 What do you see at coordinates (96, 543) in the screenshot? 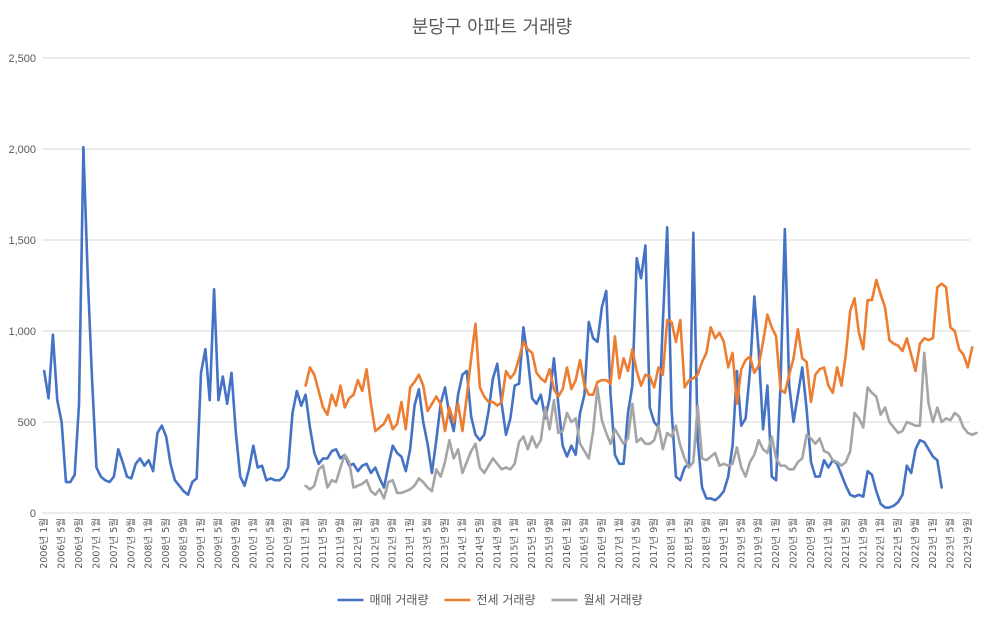
I see `x-tick-label: 2007년 1월` at bounding box center [96, 543].